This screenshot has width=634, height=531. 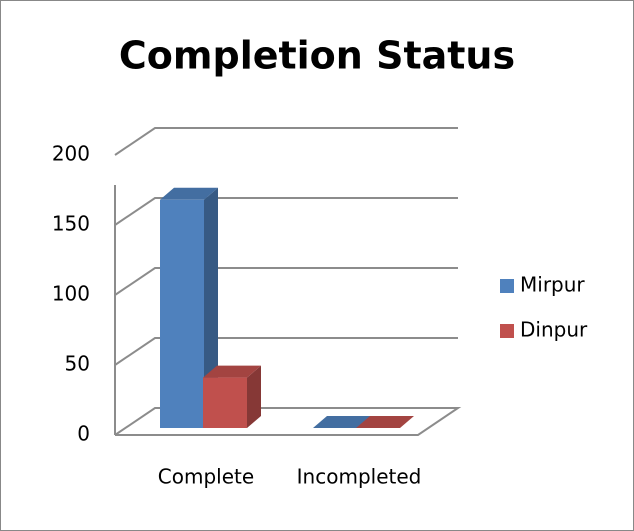 I want to click on bar-side, so click(x=254, y=396).